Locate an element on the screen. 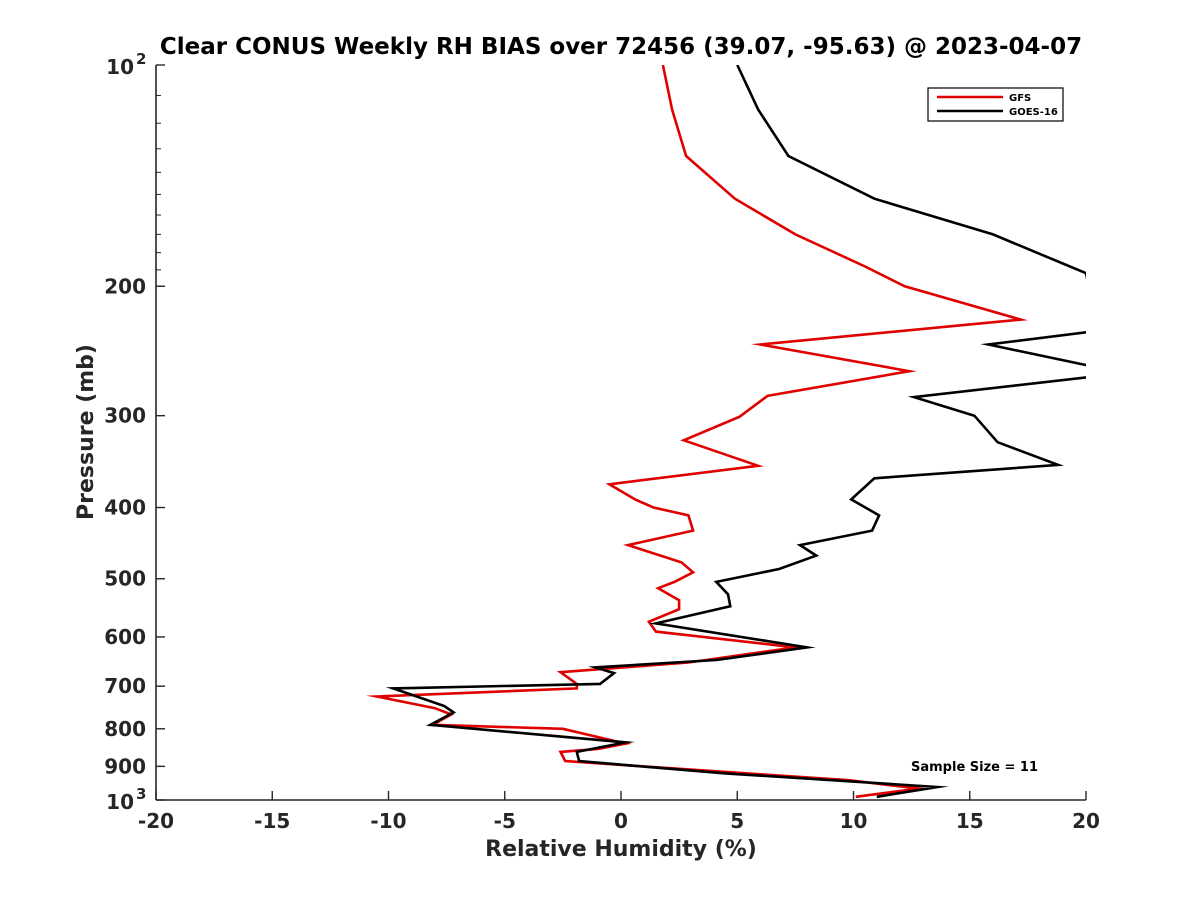  y-tick-exponent-top: 2 is located at coordinates (141, 59).